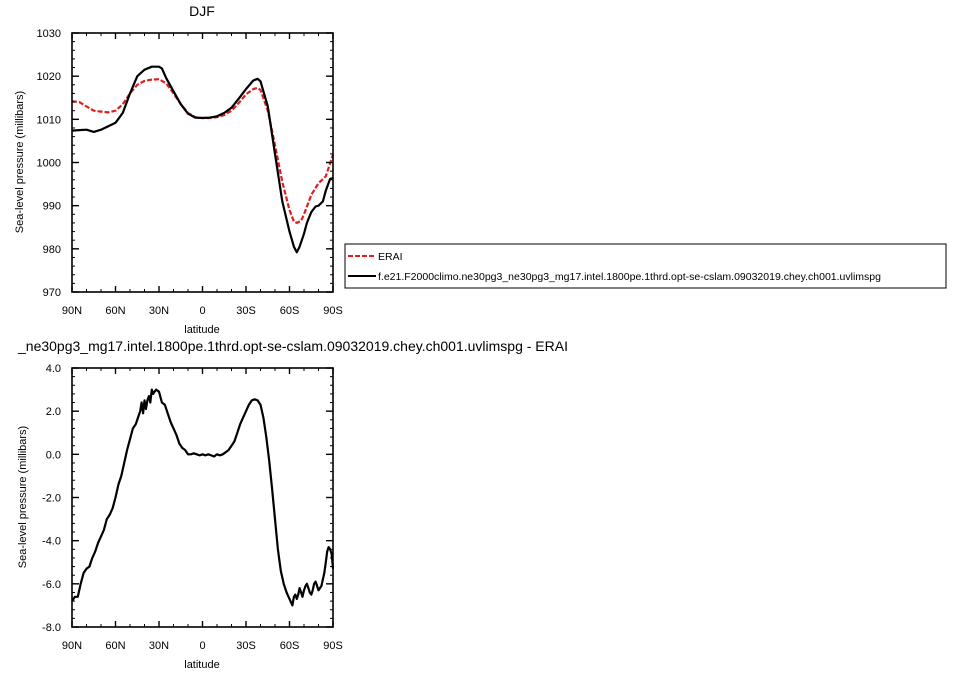  Describe the element at coordinates (333, 646) in the screenshot. I see `bottom-x-tick-label: 90S` at that location.